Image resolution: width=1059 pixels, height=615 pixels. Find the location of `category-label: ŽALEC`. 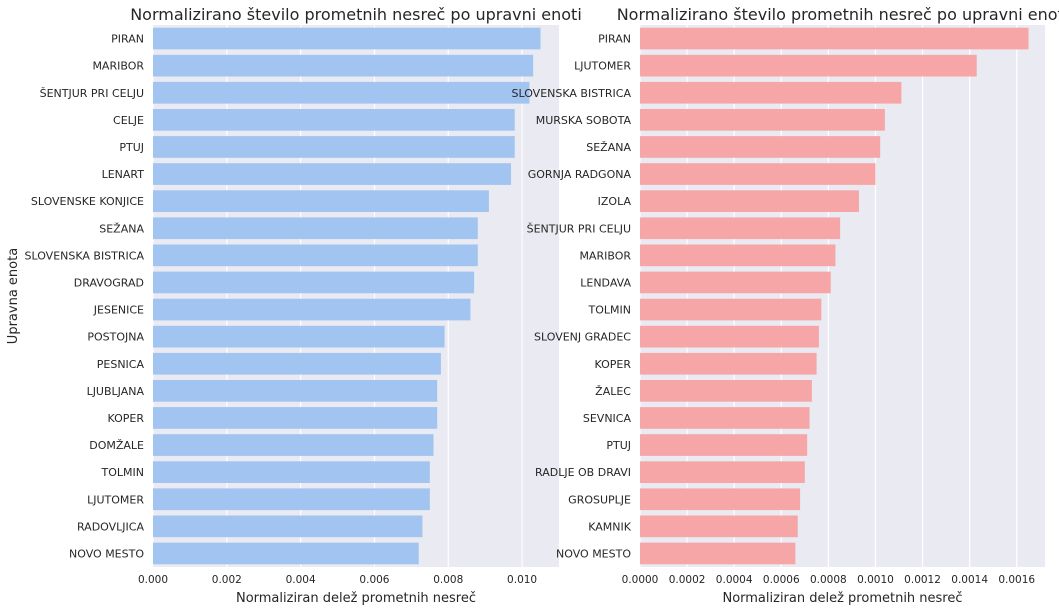

category-label: ŽALEC is located at coordinates (613, 391).